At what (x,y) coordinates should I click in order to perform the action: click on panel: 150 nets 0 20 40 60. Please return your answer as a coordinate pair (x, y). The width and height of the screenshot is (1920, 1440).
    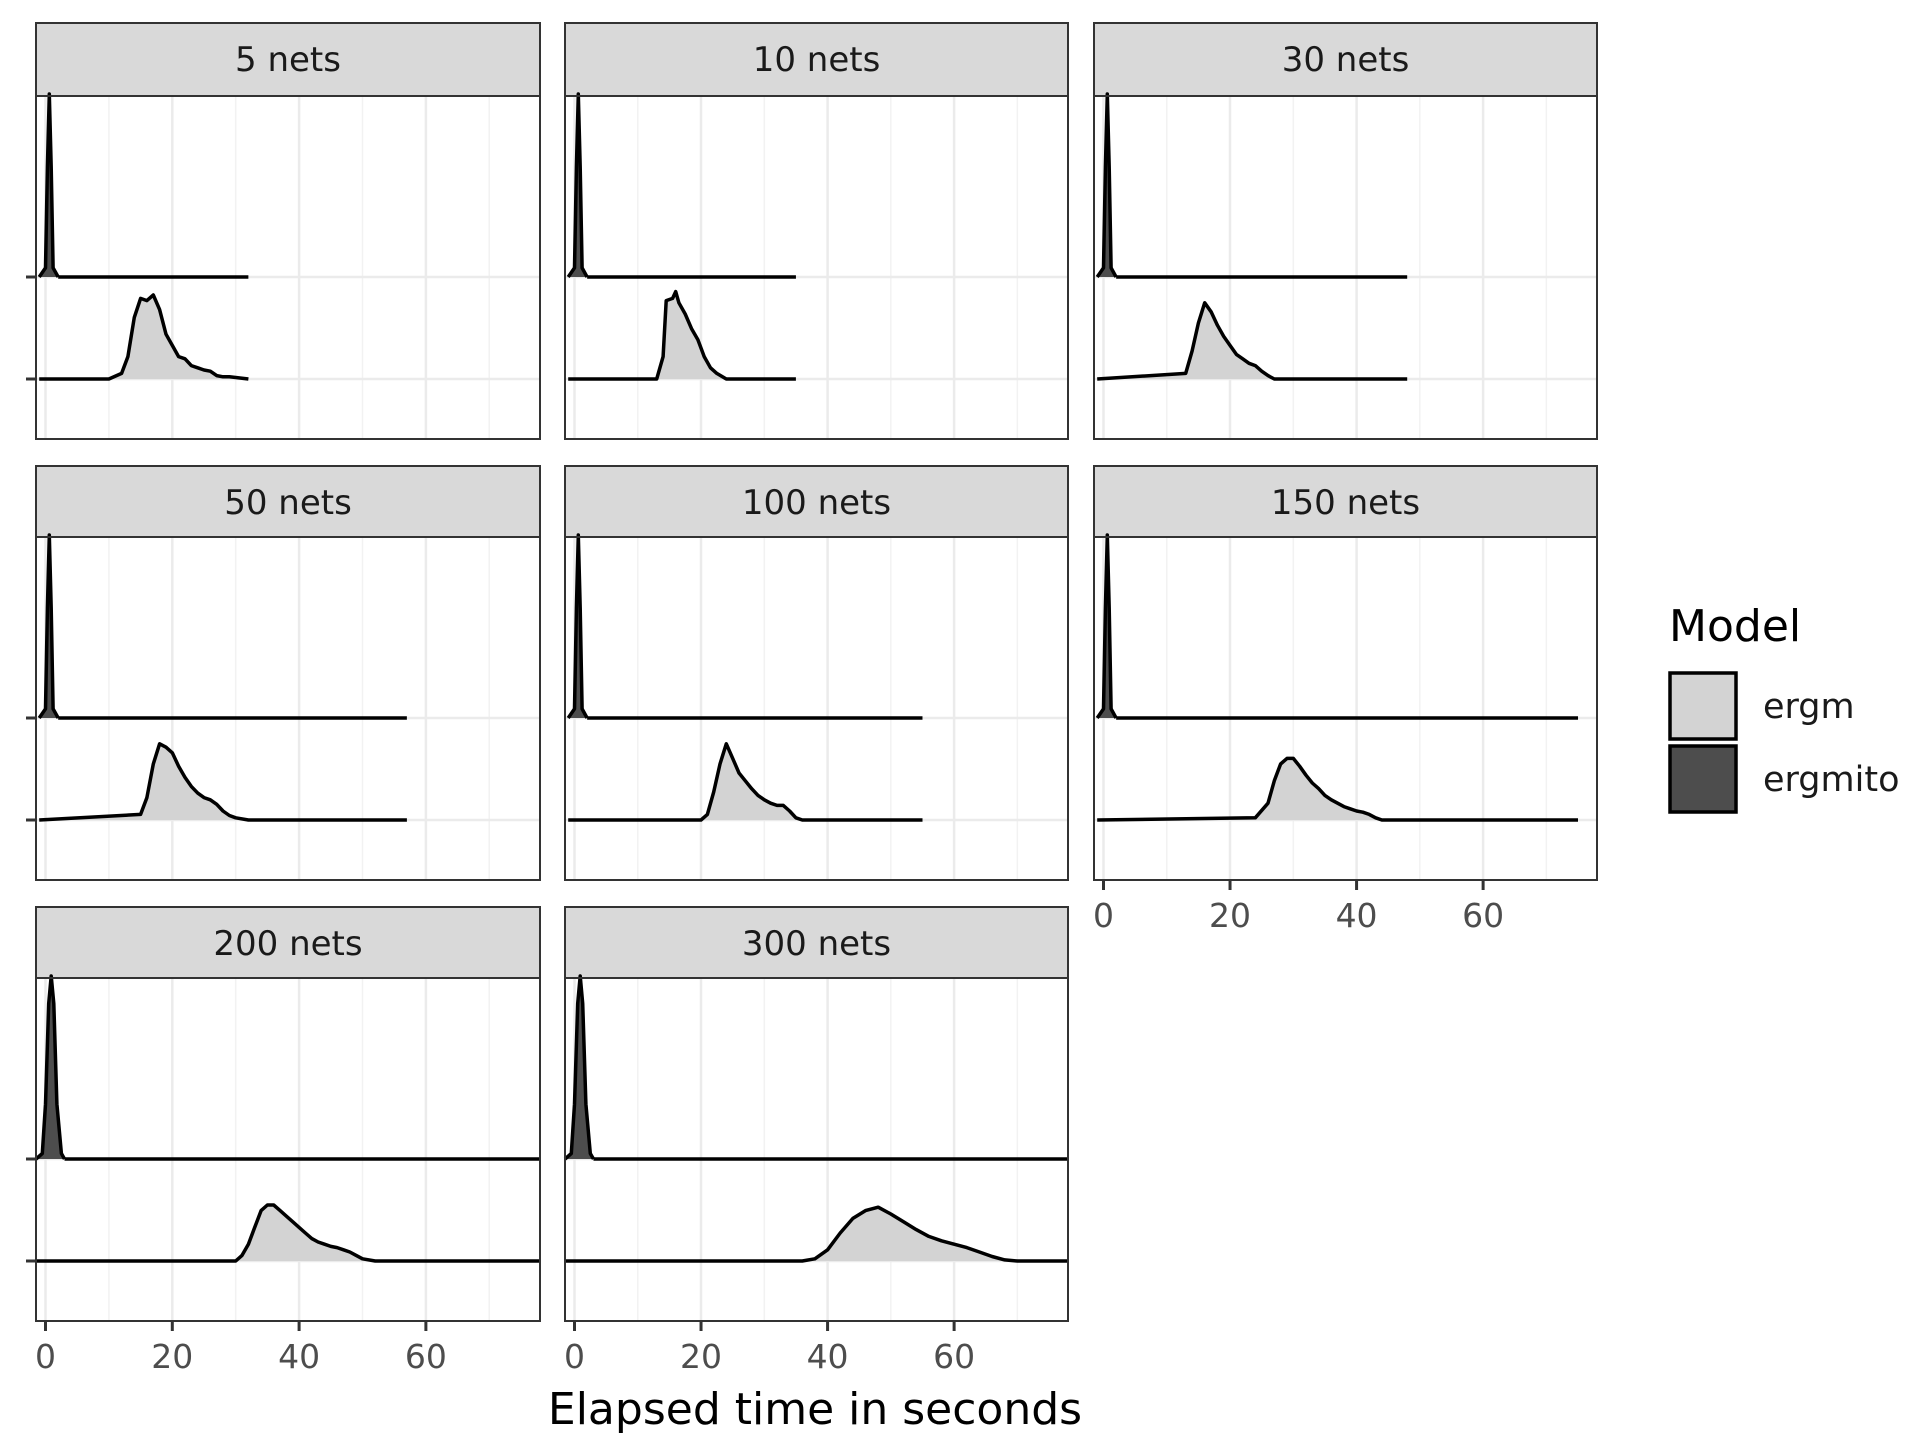
    Looking at the image, I should click on (1345, 700).